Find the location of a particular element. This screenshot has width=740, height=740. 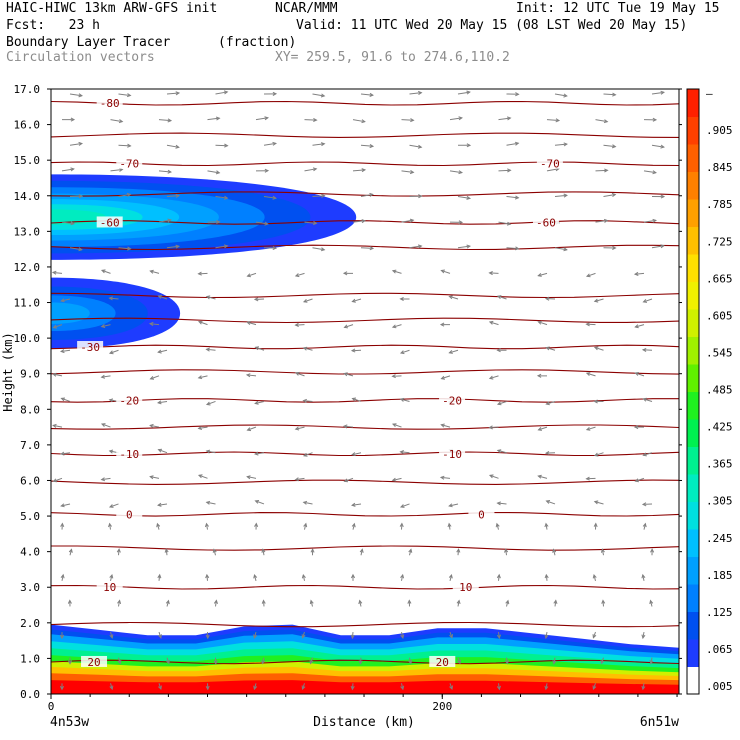

contour-label-group: 0 is located at coordinates (129, 514).